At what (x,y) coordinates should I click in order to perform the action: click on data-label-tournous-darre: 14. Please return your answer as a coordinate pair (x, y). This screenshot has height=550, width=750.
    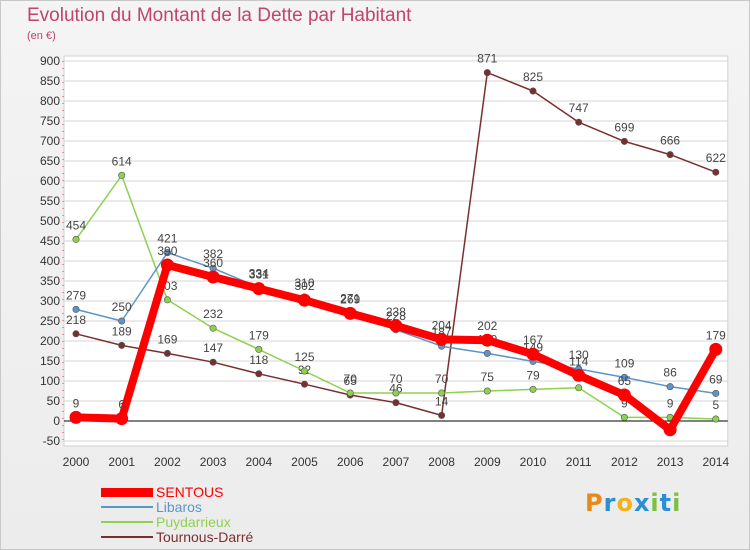
    Looking at the image, I should click on (442, 401).